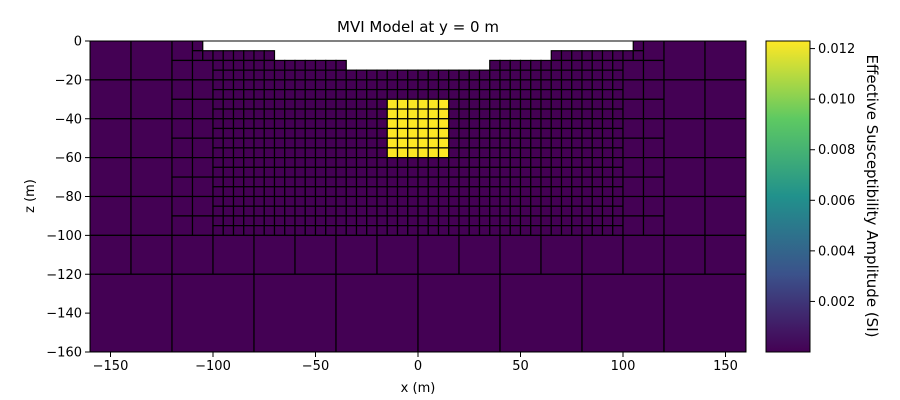 Image resolution: width=900 pixels, height=400 pixels. I want to click on x-tick-label: 100, so click(623, 366).